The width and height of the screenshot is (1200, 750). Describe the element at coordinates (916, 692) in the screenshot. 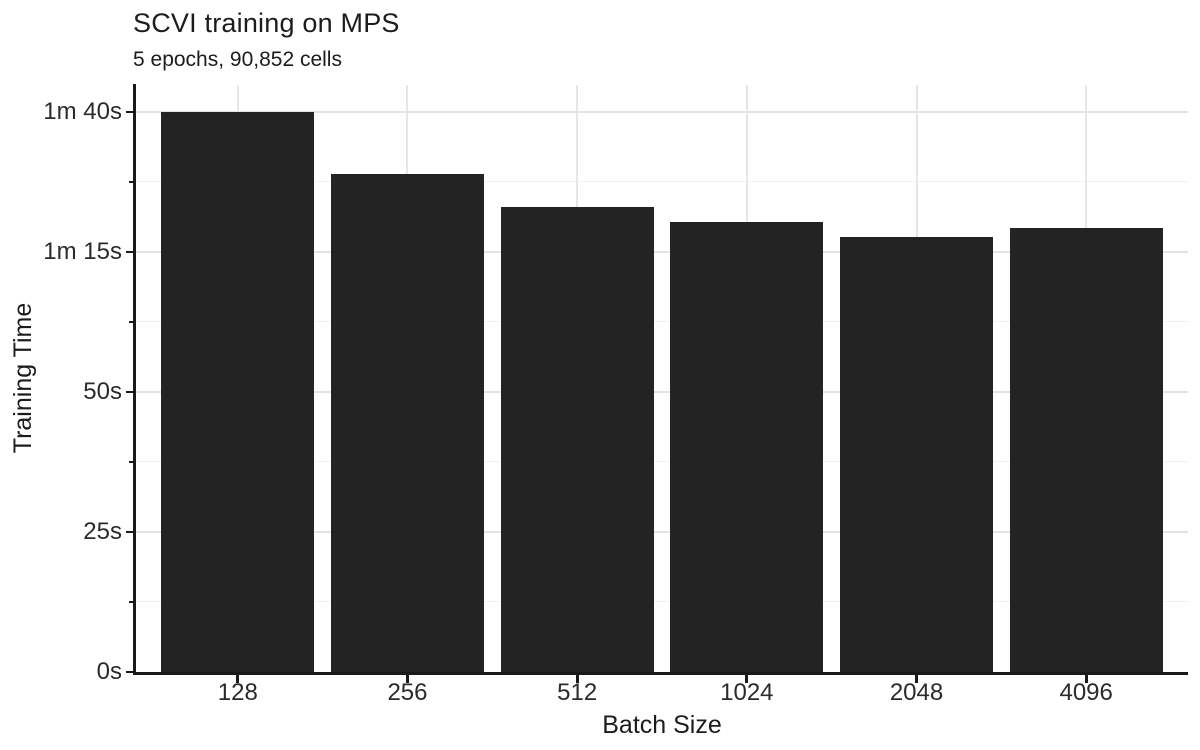

I see `x-tick-label: 2048` at that location.